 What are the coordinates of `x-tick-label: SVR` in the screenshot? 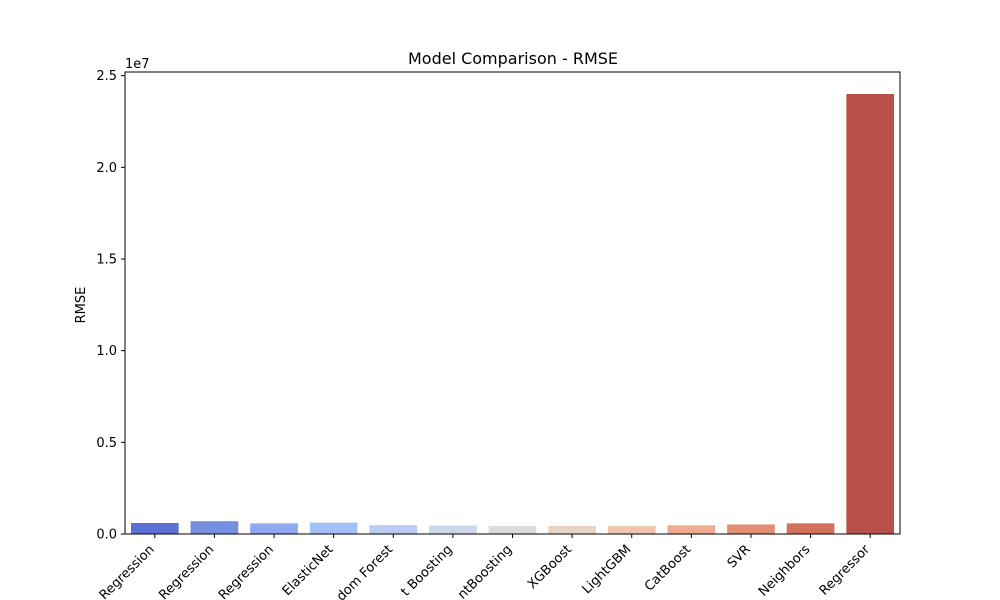 It's located at (739, 556).